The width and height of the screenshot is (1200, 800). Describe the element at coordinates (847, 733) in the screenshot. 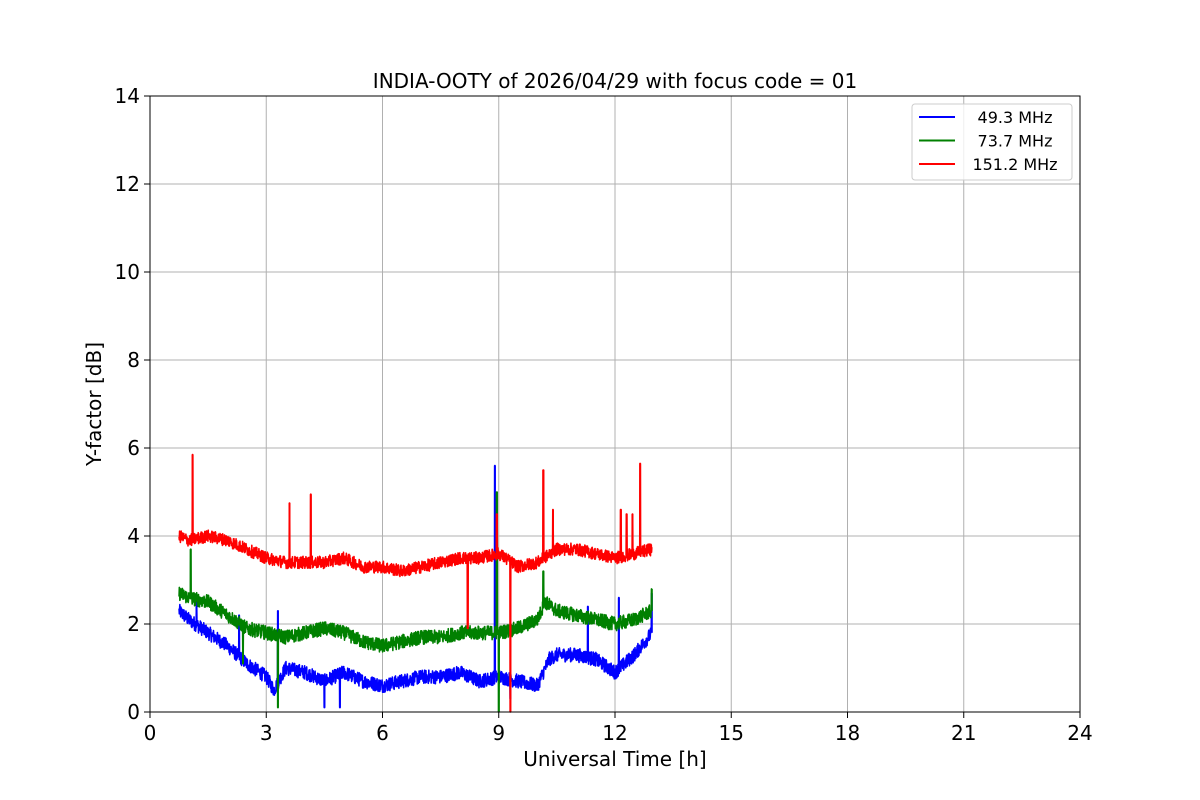

I see `x-tick-label: 18` at that location.